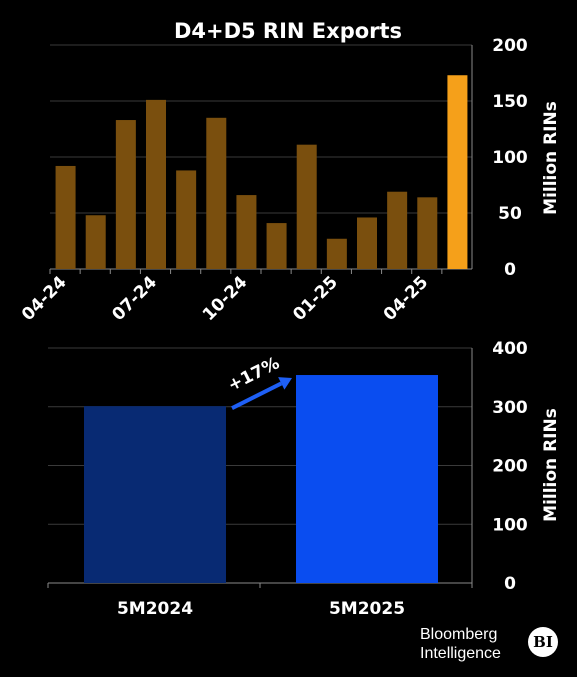 Image resolution: width=577 pixels, height=677 pixels. I want to click on y-tick-label: 400, so click(510, 349).